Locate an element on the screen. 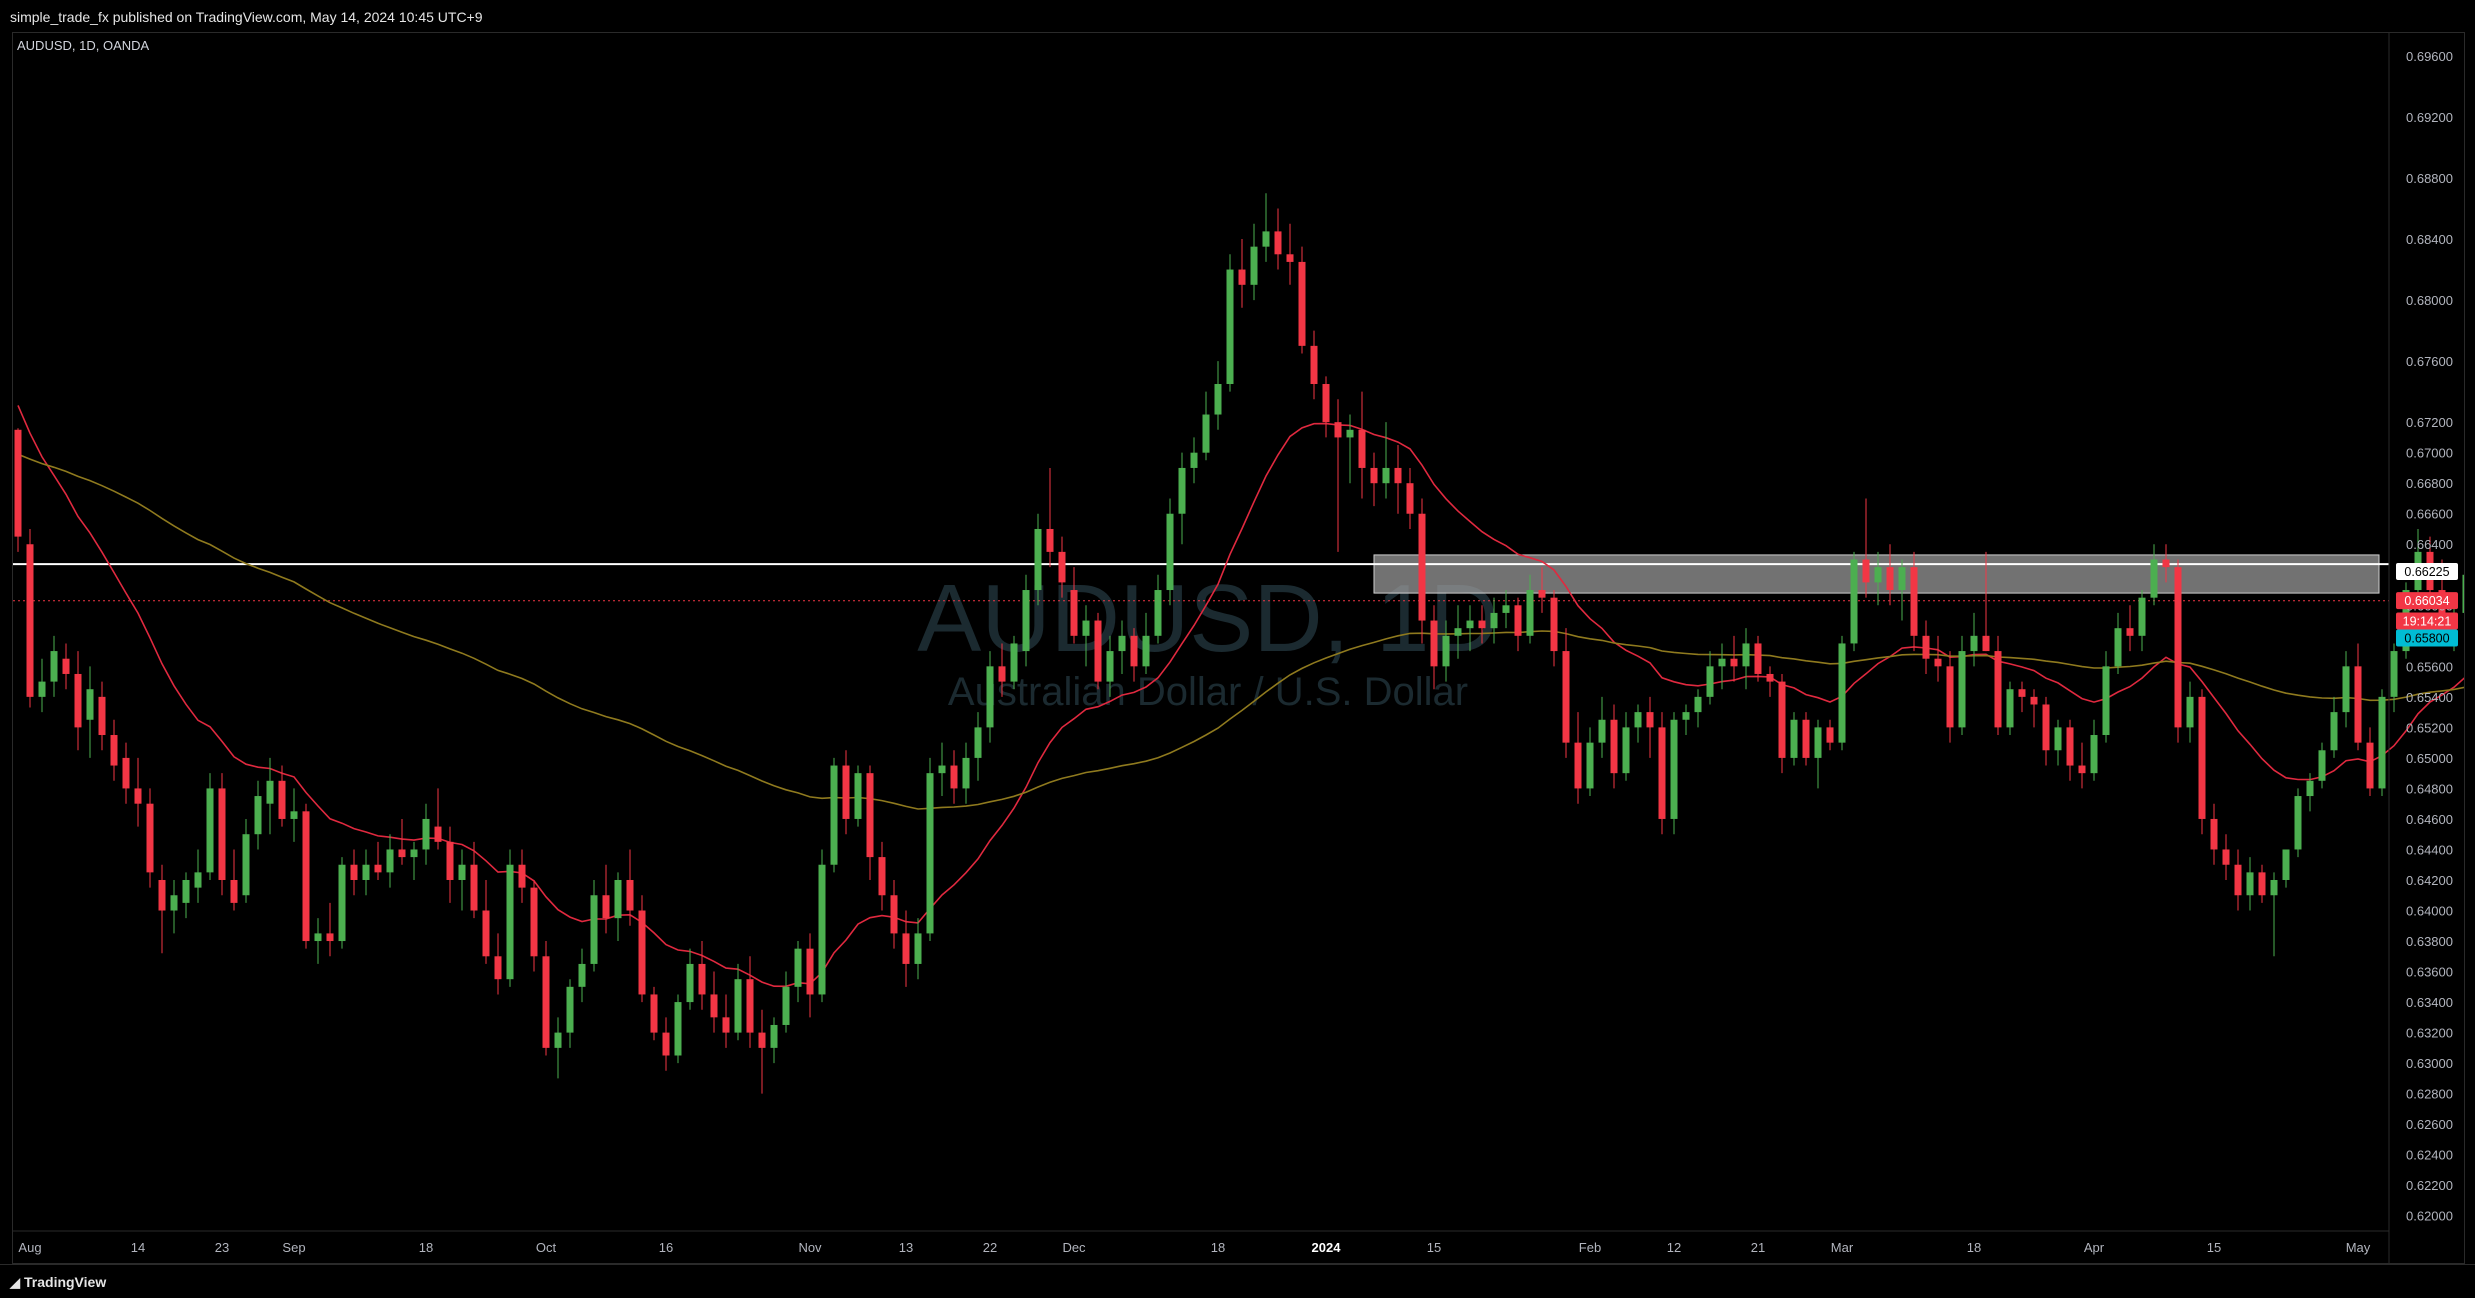 This screenshot has height=1298, width=2475. price-tag: 19:14:21 is located at coordinates (2427, 621).